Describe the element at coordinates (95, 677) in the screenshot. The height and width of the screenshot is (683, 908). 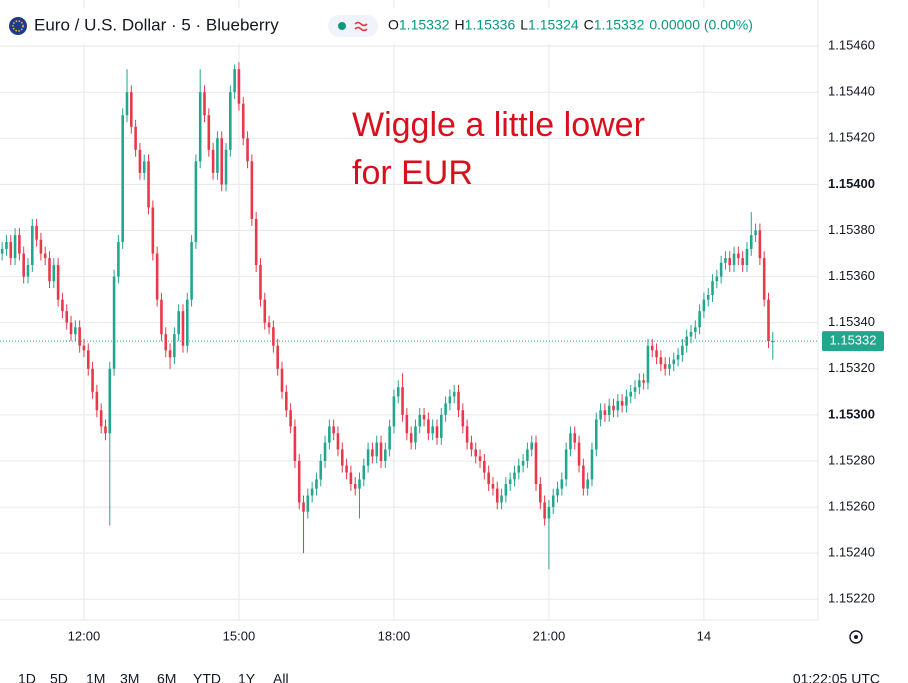
I see `range-button: 1M` at that location.